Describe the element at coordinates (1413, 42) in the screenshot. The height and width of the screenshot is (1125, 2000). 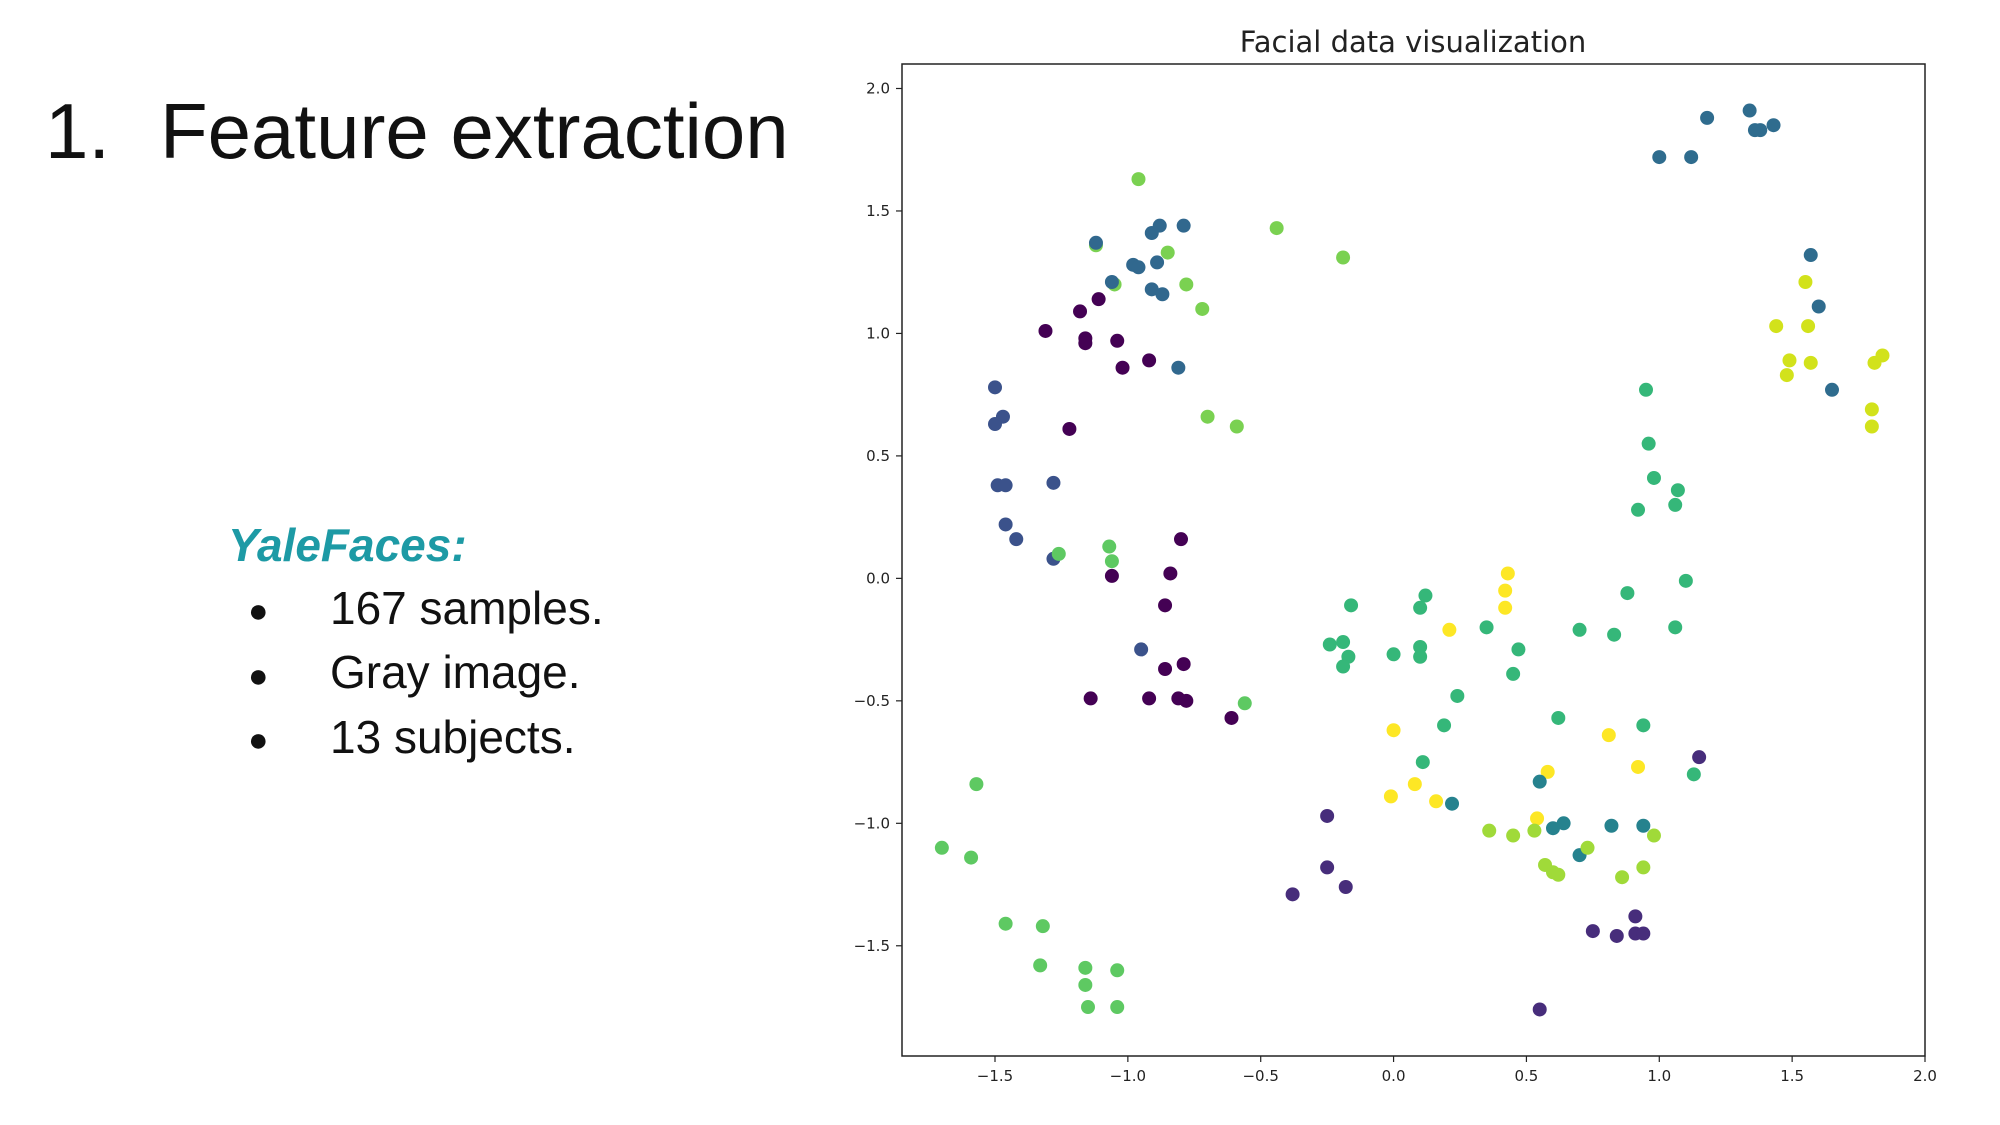
I see `chart-title: Facial data visualization` at that location.